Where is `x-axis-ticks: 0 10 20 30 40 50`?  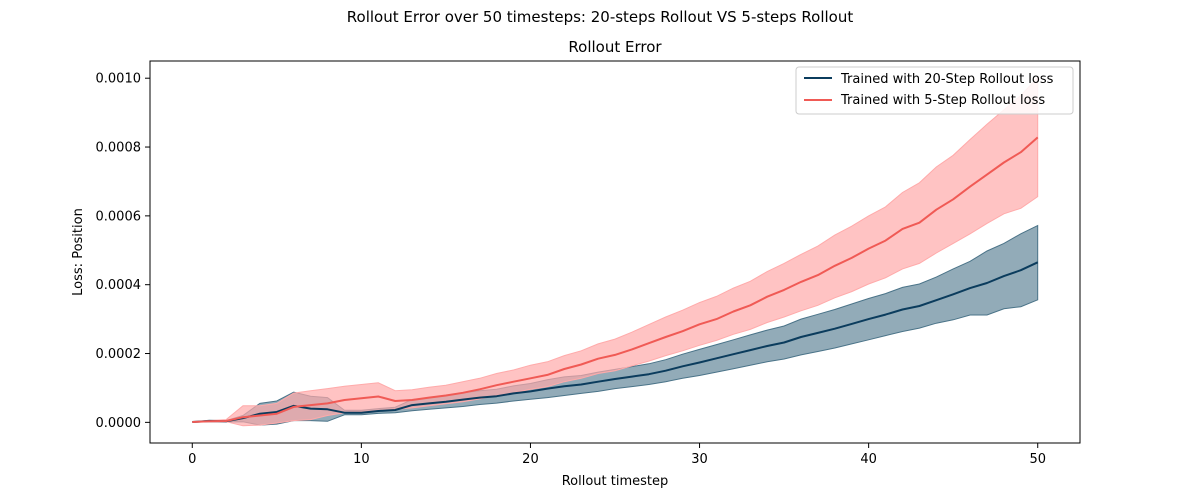 x-axis-ticks: 0 10 20 30 40 50 is located at coordinates (617, 455).